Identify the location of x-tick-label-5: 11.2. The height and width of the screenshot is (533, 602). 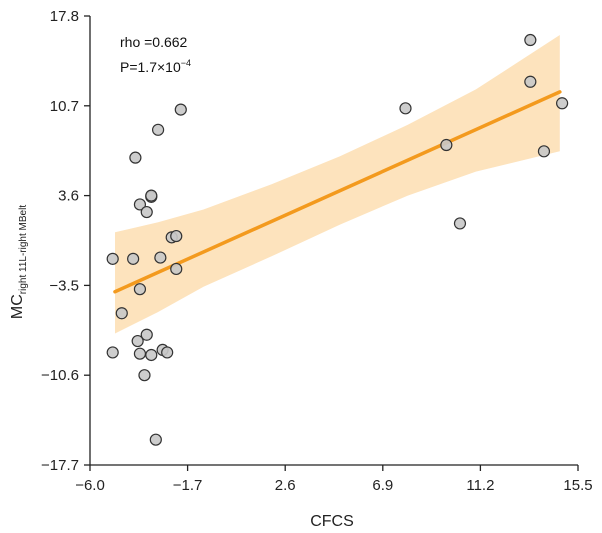
(480, 485).